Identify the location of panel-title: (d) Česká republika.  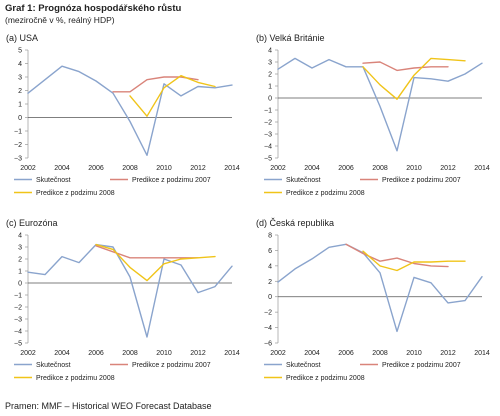
(295, 223).